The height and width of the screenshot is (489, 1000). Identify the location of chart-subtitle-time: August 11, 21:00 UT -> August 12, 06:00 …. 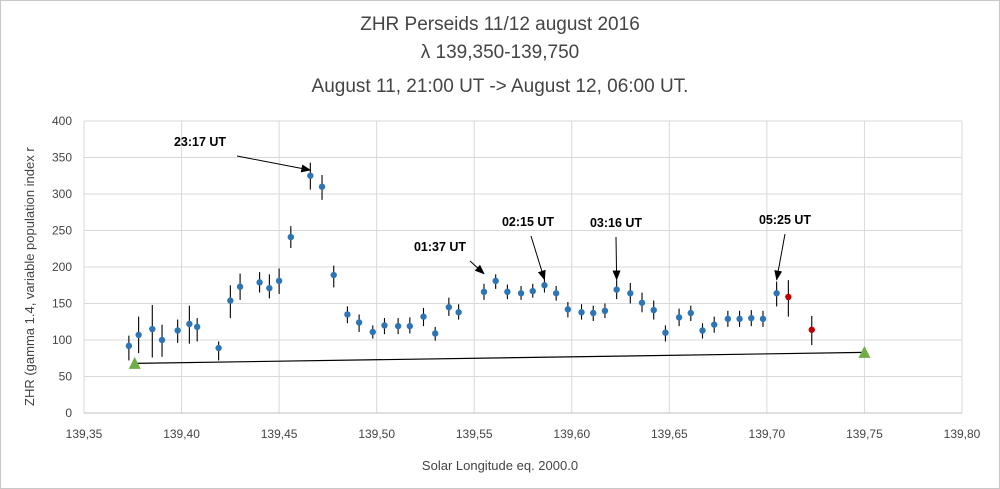
(500, 86).